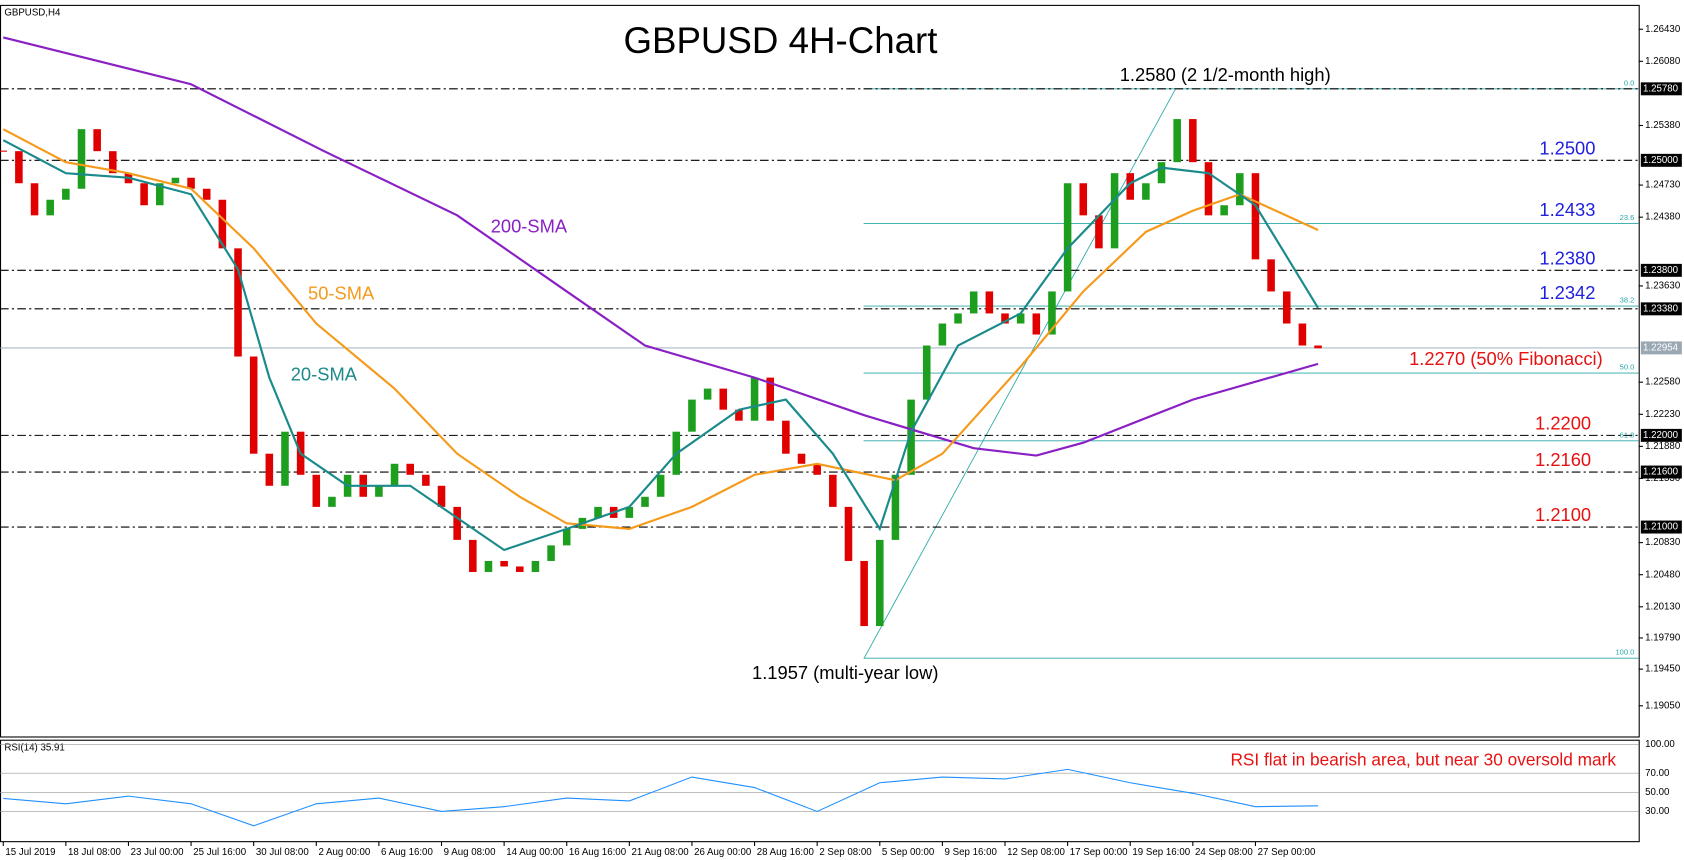 This screenshot has height=860, width=1684. What do you see at coordinates (1627, 300) in the screenshot?
I see `fibonacci-level: 38.2` at bounding box center [1627, 300].